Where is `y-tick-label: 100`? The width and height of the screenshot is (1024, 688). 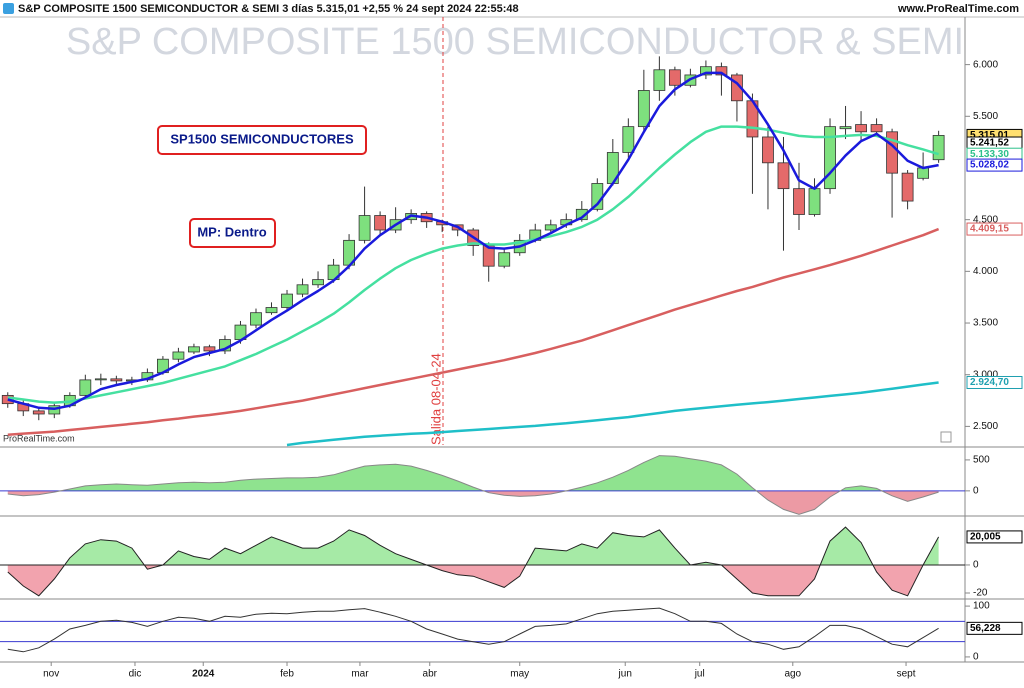 y-tick-label: 100 is located at coordinates (981, 606).